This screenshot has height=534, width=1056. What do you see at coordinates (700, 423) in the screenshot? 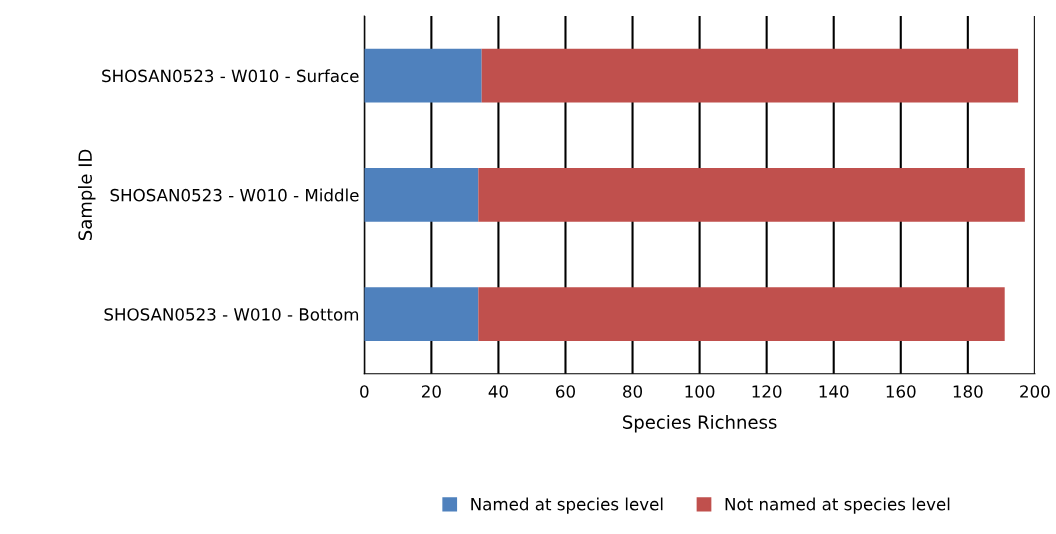
I see `x-axis-title: Species Richness` at bounding box center [700, 423].